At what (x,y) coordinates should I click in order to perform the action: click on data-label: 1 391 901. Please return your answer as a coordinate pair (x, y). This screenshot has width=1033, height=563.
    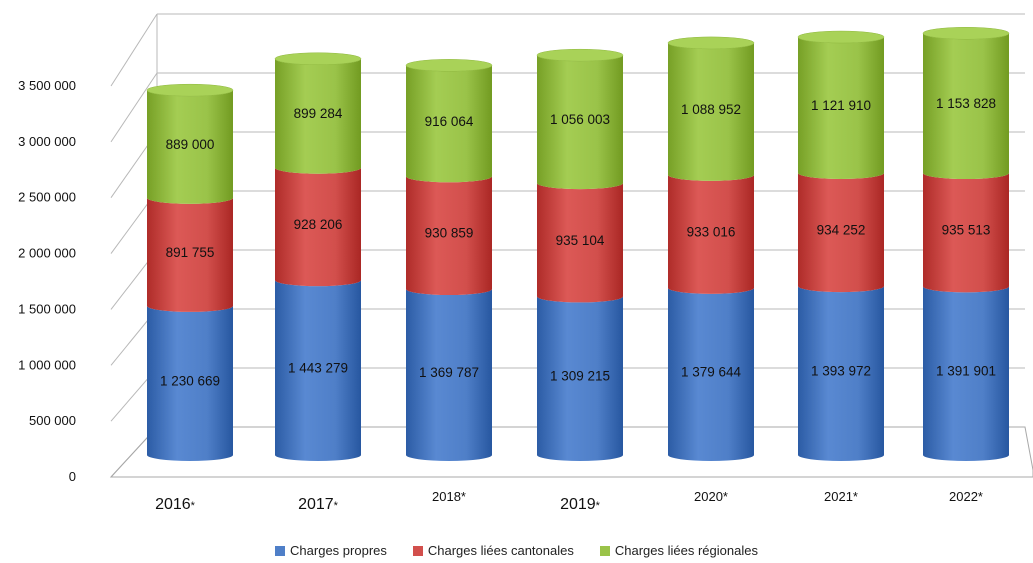
    Looking at the image, I should click on (966, 371).